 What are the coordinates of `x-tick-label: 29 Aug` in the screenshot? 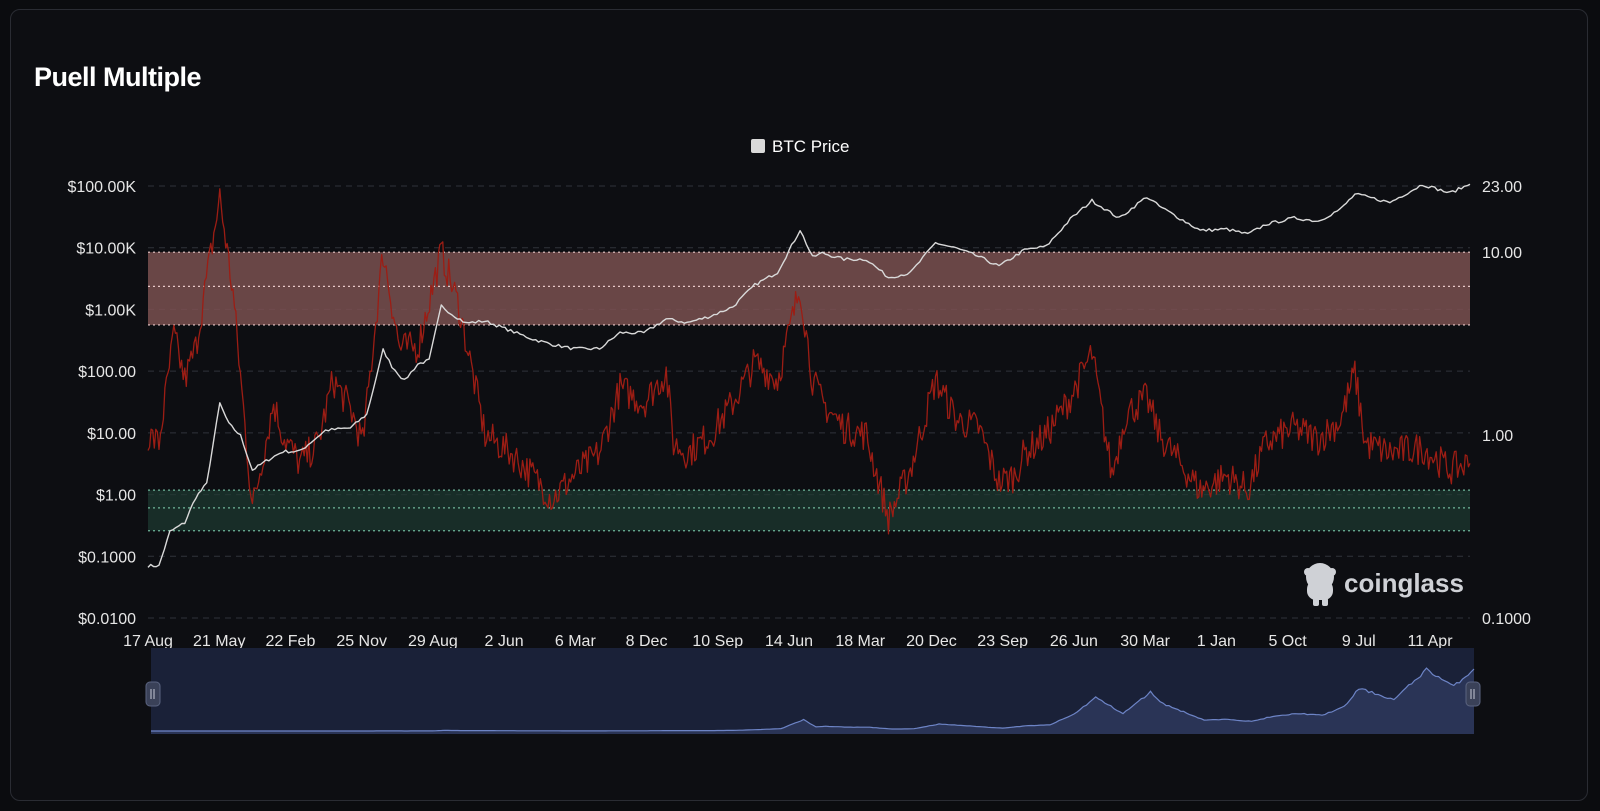 It's located at (433, 641).